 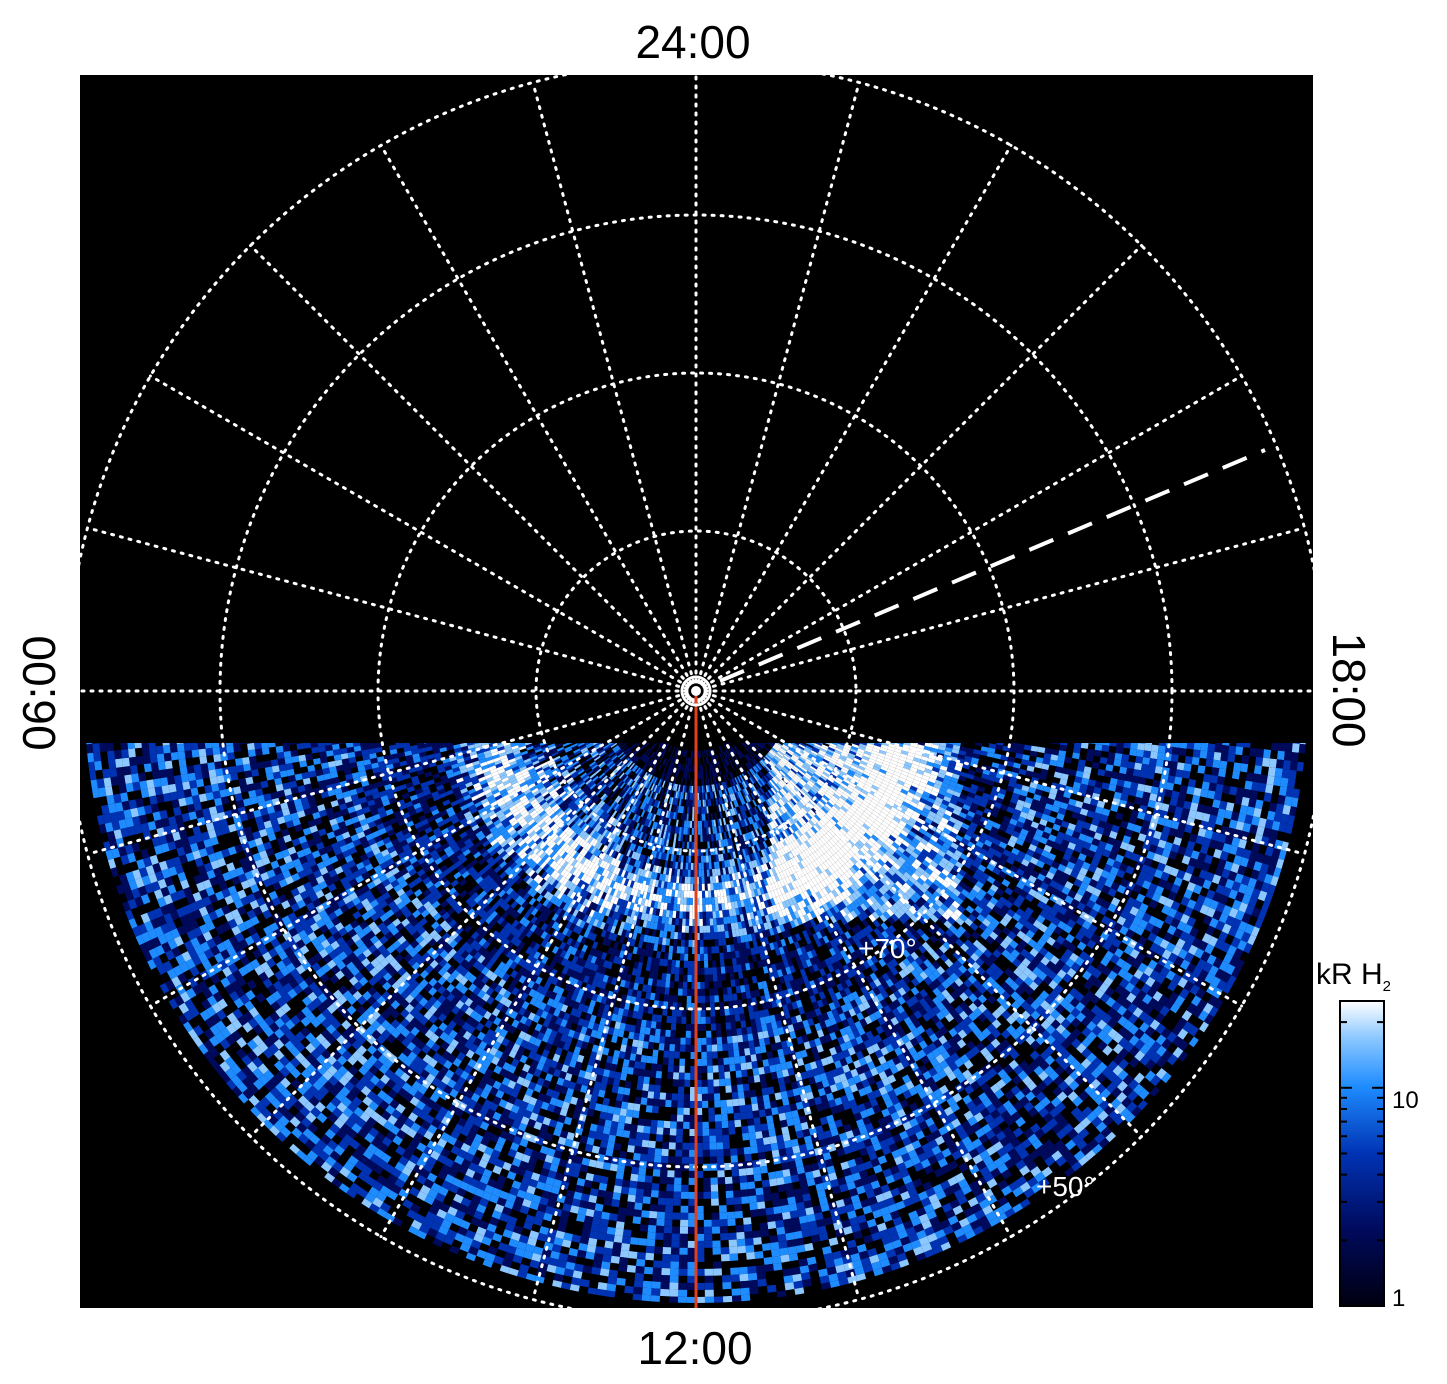 What do you see at coordinates (887, 948) in the screenshot?
I see `latitude-label-70: +70°` at bounding box center [887, 948].